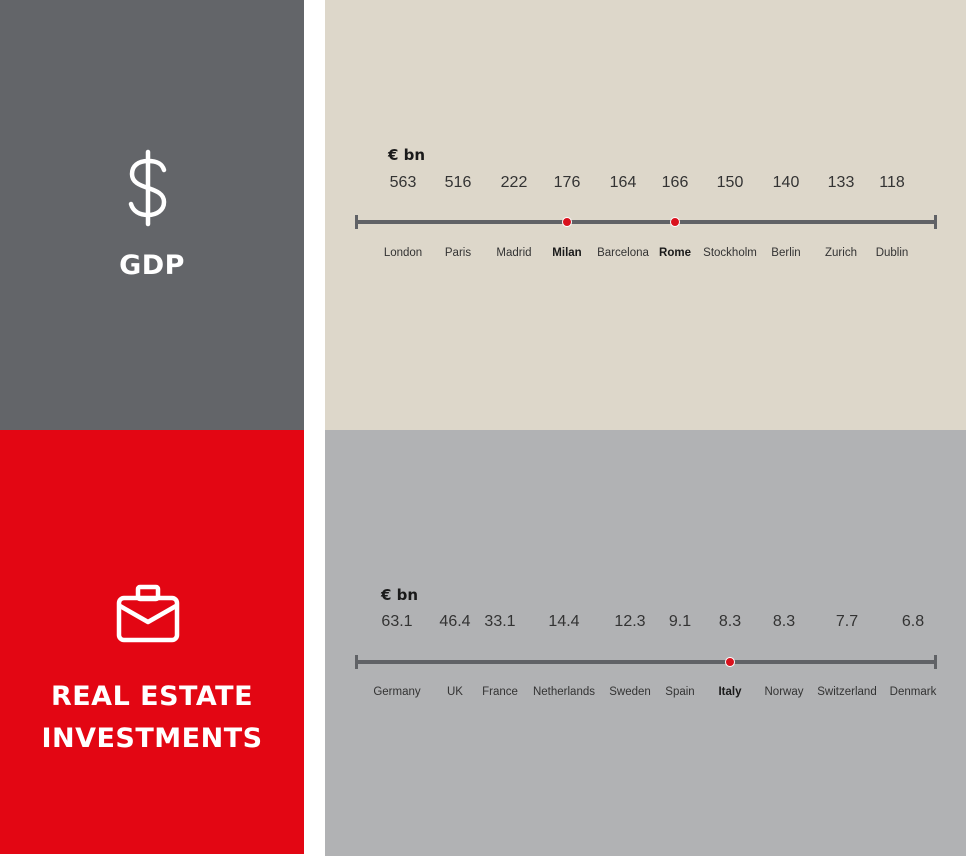 The height and width of the screenshot is (856, 966). Describe the element at coordinates (455, 692) in the screenshot. I see `category-label: UK` at that location.